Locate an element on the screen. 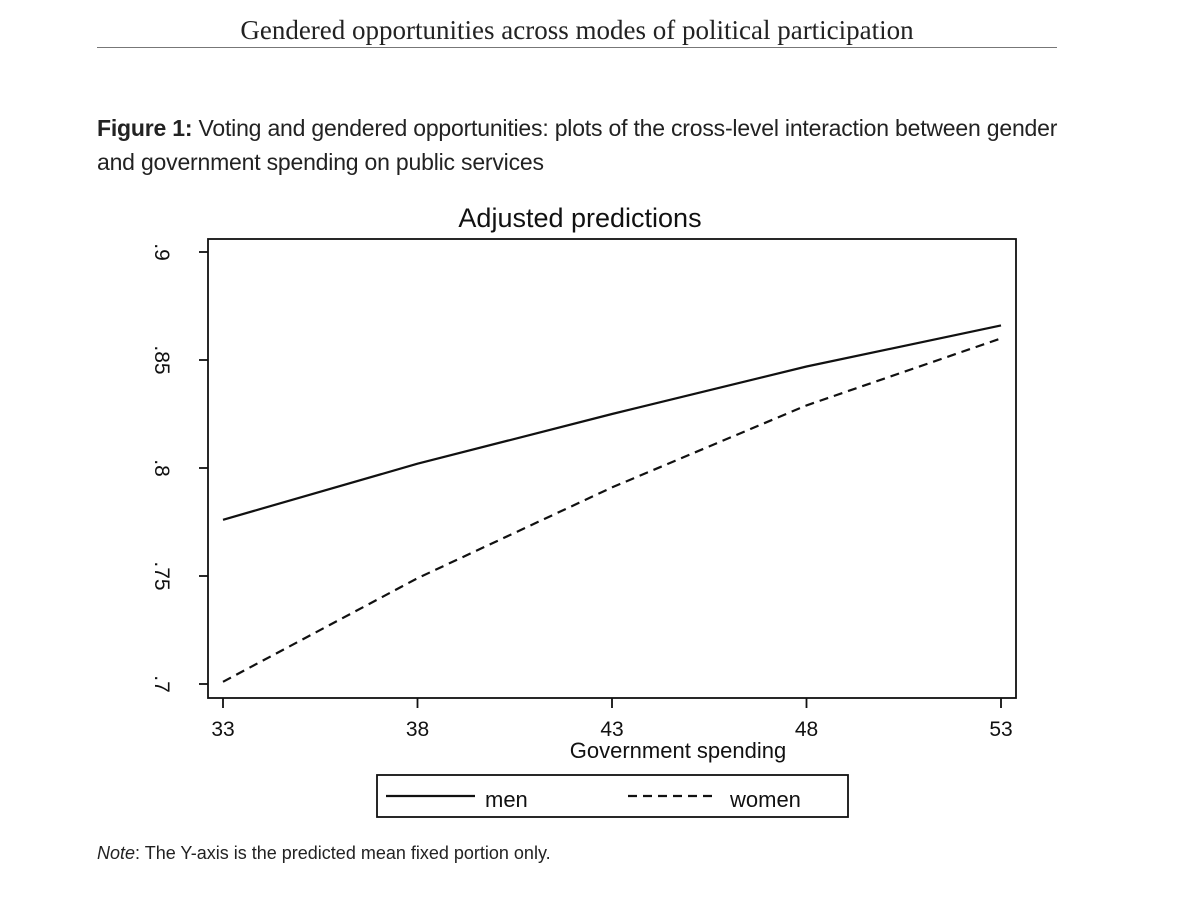 The width and height of the screenshot is (1200, 899). x-axis-title: Government spending is located at coordinates (678, 750).